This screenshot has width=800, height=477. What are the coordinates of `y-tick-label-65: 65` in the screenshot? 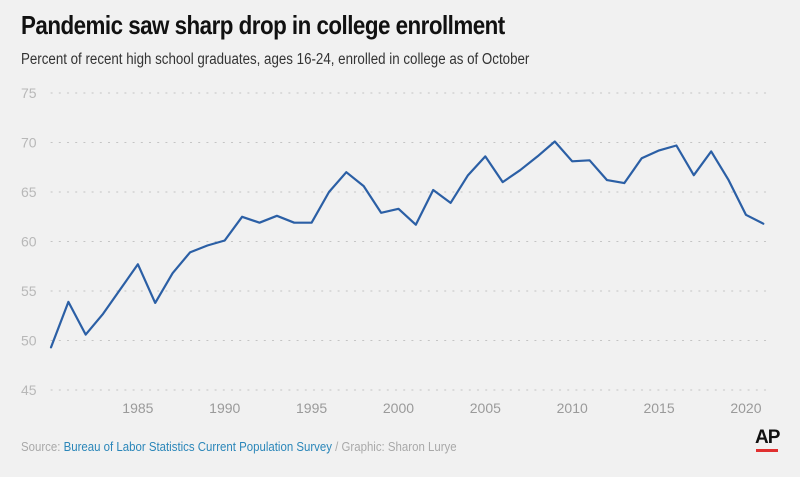 It's located at (29, 192).